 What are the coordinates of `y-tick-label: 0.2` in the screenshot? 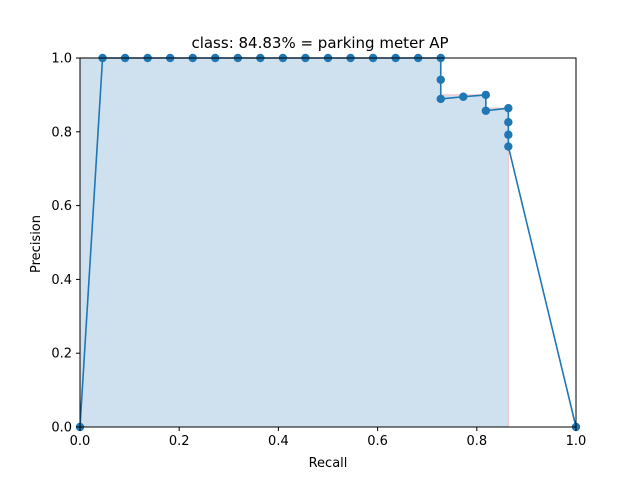 It's located at (61, 354).